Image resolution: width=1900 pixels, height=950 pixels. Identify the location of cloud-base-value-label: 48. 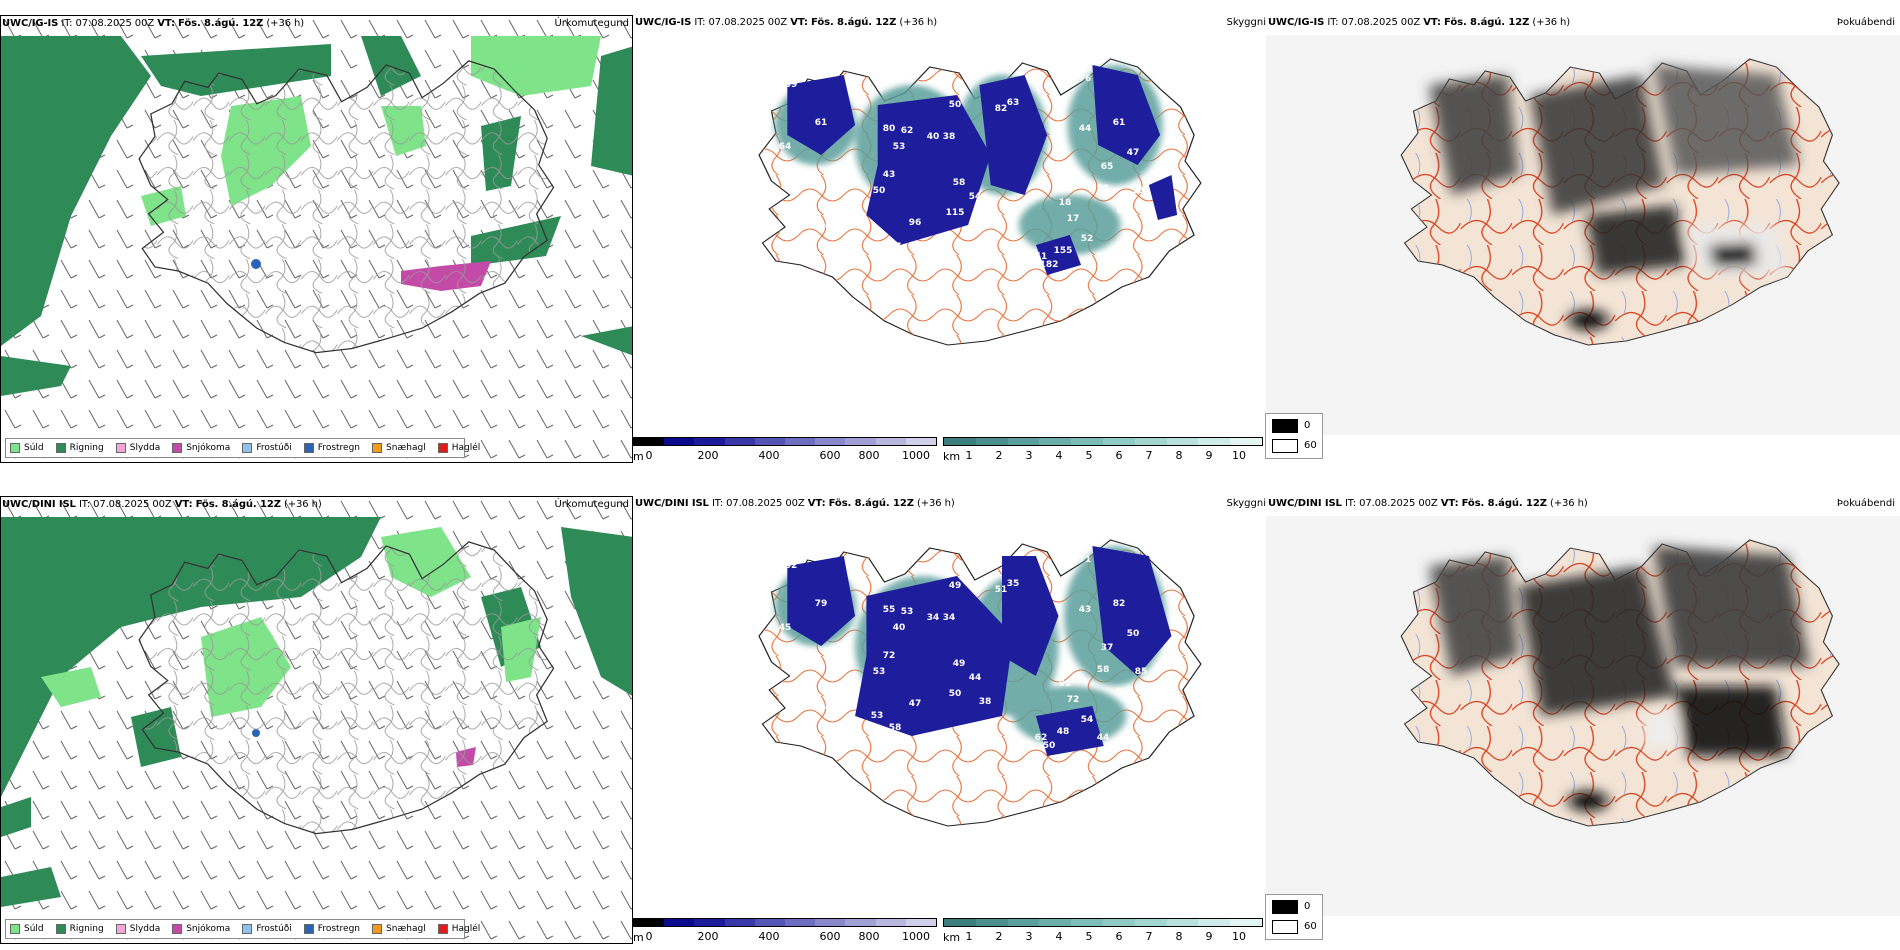
(1063, 732).